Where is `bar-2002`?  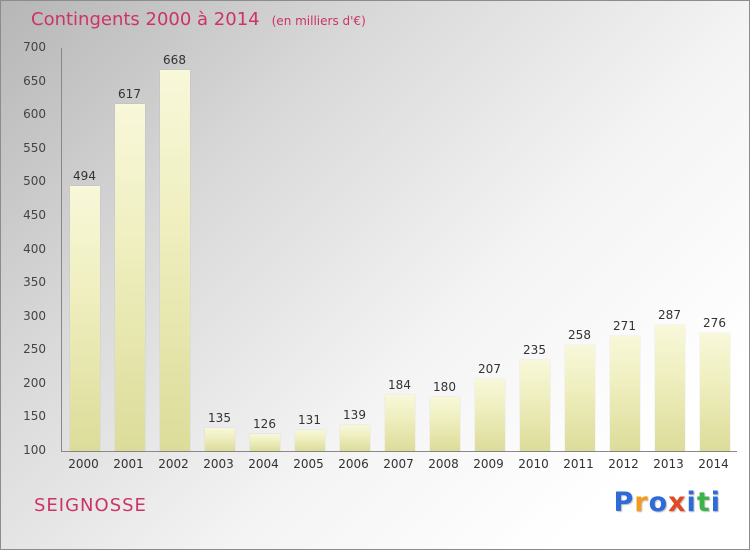 bar-2002 is located at coordinates (174, 260).